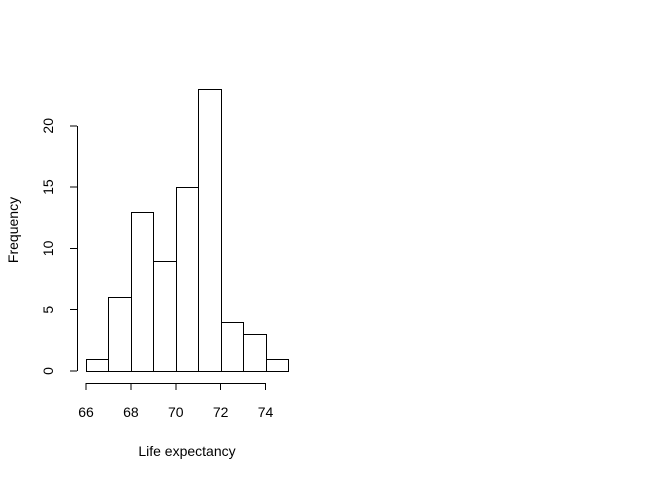 Image resolution: width=672 pixels, height=480 pixels. Describe the element at coordinates (176, 401) in the screenshot. I see `x-axis-ticks: 66 68 70 72 74` at that location.